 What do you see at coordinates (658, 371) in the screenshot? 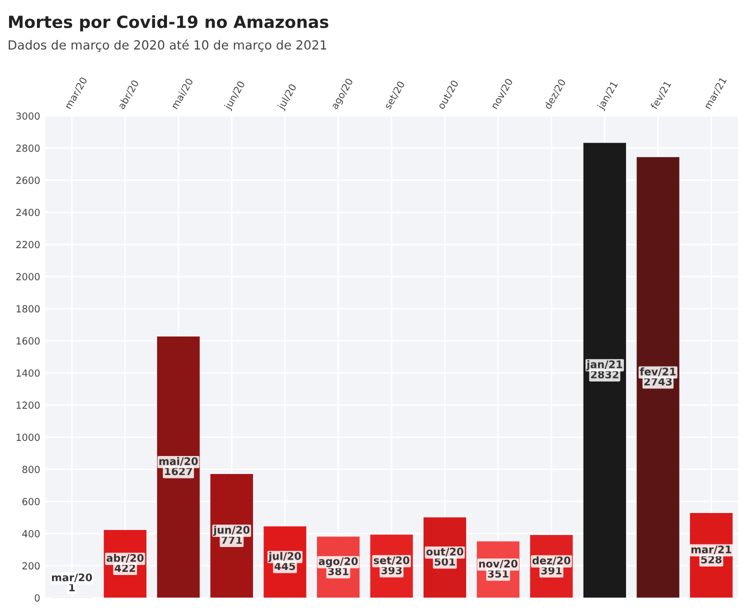
I see `category-label: fev/21` at bounding box center [658, 371].